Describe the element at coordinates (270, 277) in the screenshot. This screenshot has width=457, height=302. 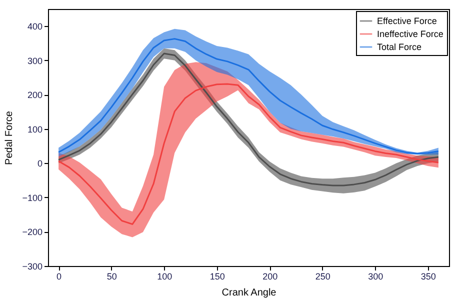
I see `x-tick-label: 200` at that location.